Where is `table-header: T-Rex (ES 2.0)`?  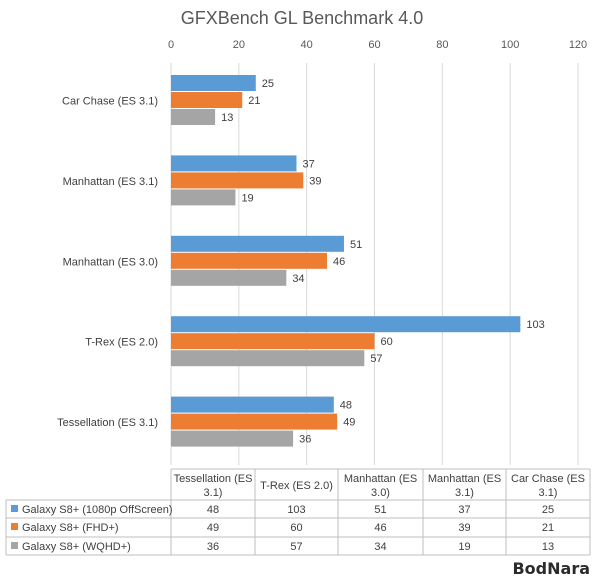 table-header: T-Rex (ES 2.0) is located at coordinates (296, 486).